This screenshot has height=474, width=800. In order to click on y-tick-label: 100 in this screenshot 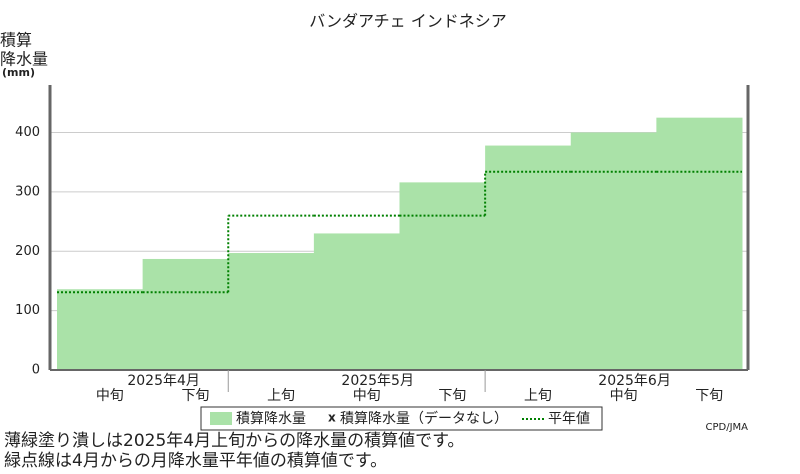, I will do `click(27, 310)`.